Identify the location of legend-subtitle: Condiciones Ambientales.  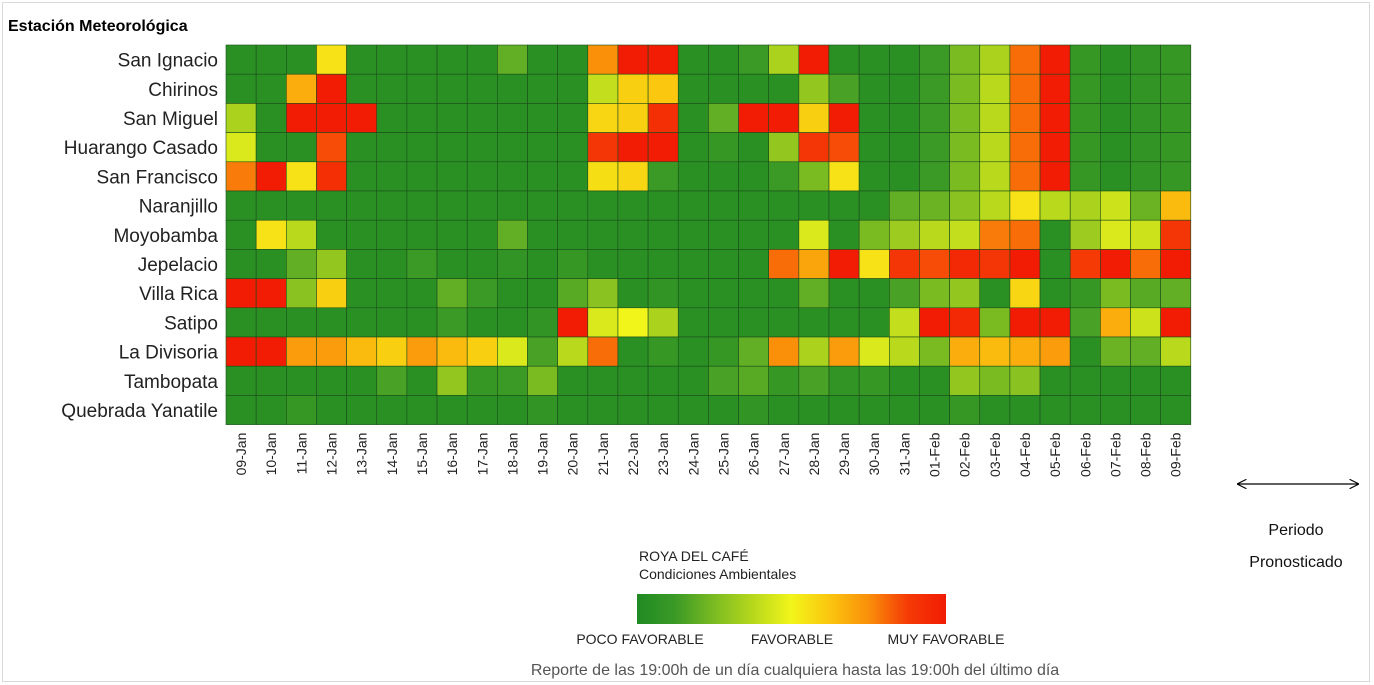
(717, 574).